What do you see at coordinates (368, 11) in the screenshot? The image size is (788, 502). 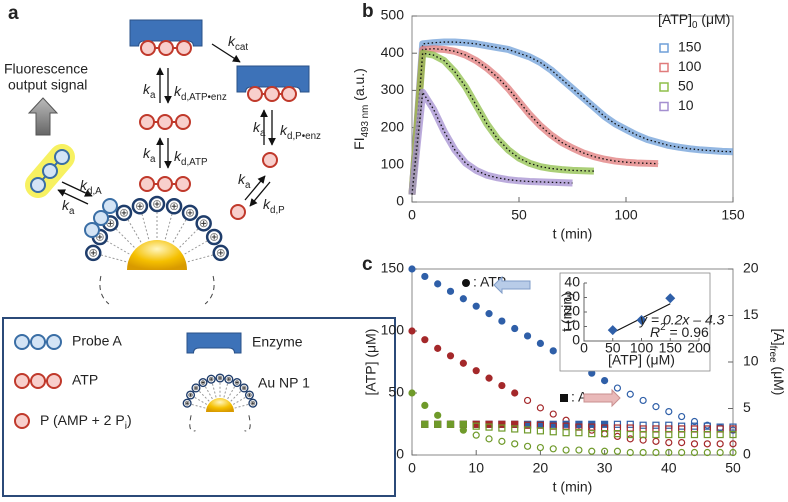 I see `panel-label: b` at bounding box center [368, 11].